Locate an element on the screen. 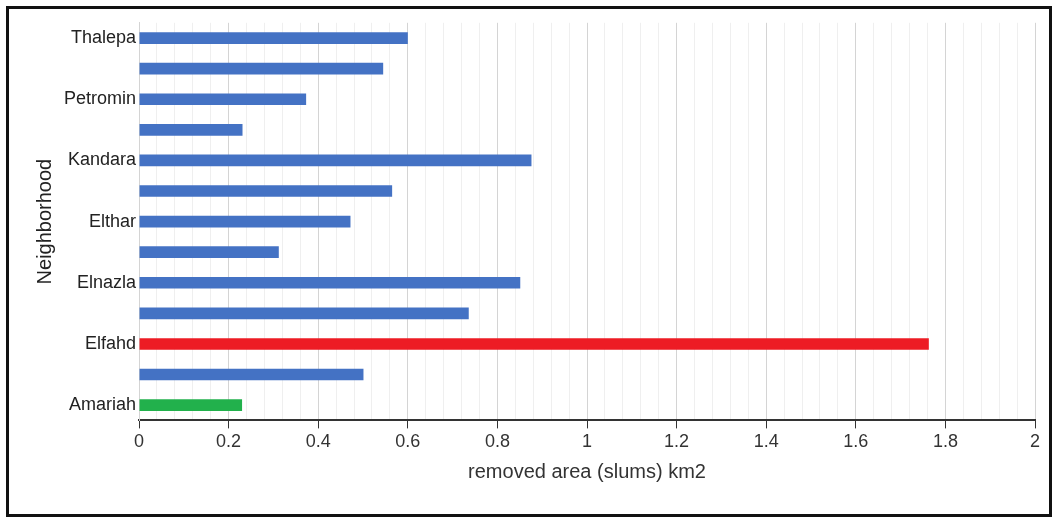 This screenshot has width=1062, height=523. x-axis-title: removed area (slums) km2 is located at coordinates (587, 470).